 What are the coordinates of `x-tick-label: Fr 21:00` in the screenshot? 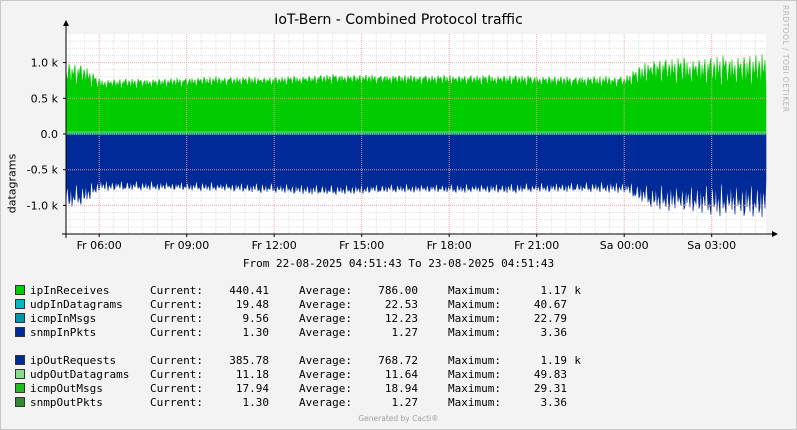 It's located at (536, 245).